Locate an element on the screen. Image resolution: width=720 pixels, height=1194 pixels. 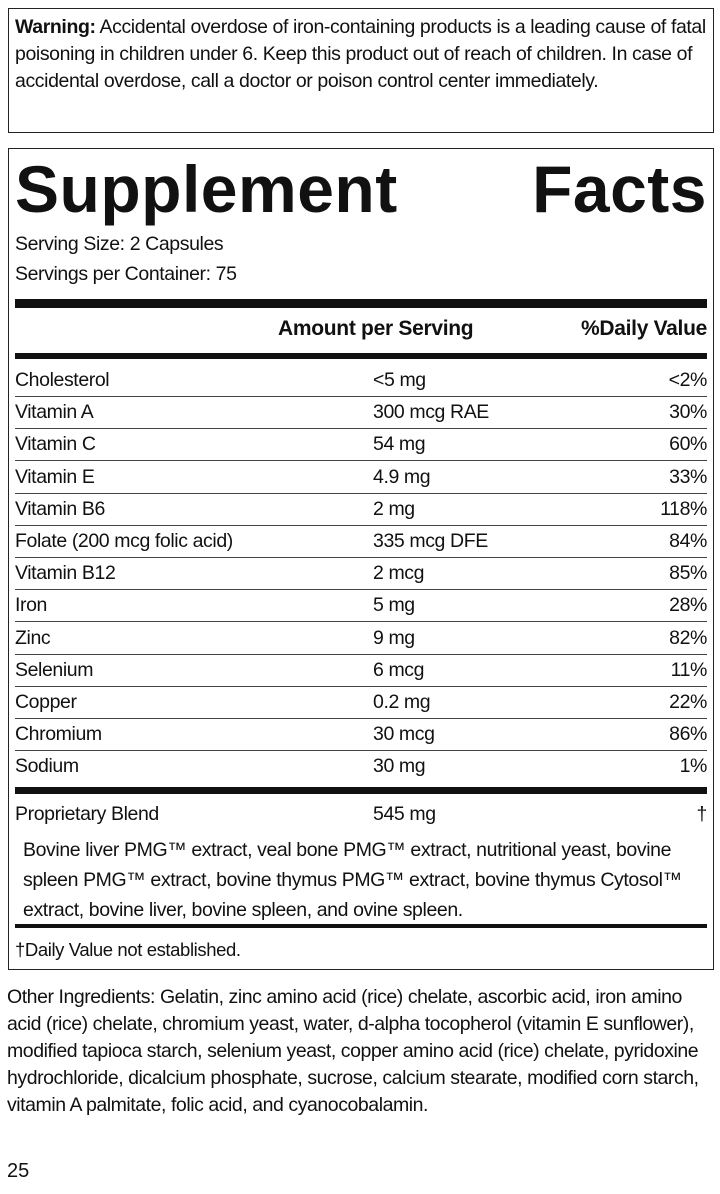
nutrient-name: Folate (200 mcg folic acid) is located at coordinates (124, 541).